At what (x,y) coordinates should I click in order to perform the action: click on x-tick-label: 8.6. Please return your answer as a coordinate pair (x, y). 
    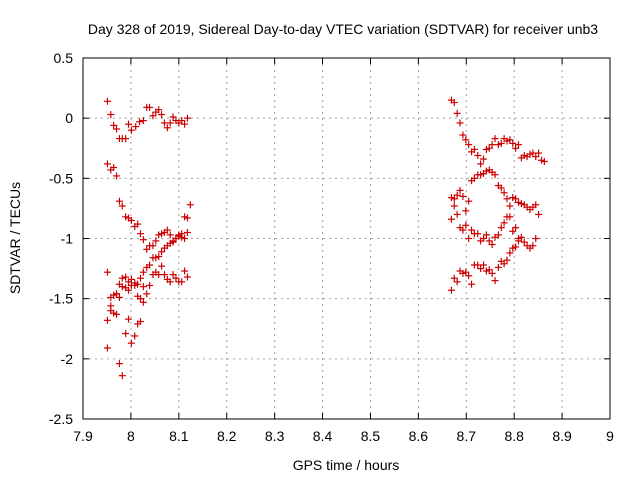
    Looking at the image, I should click on (419, 436).